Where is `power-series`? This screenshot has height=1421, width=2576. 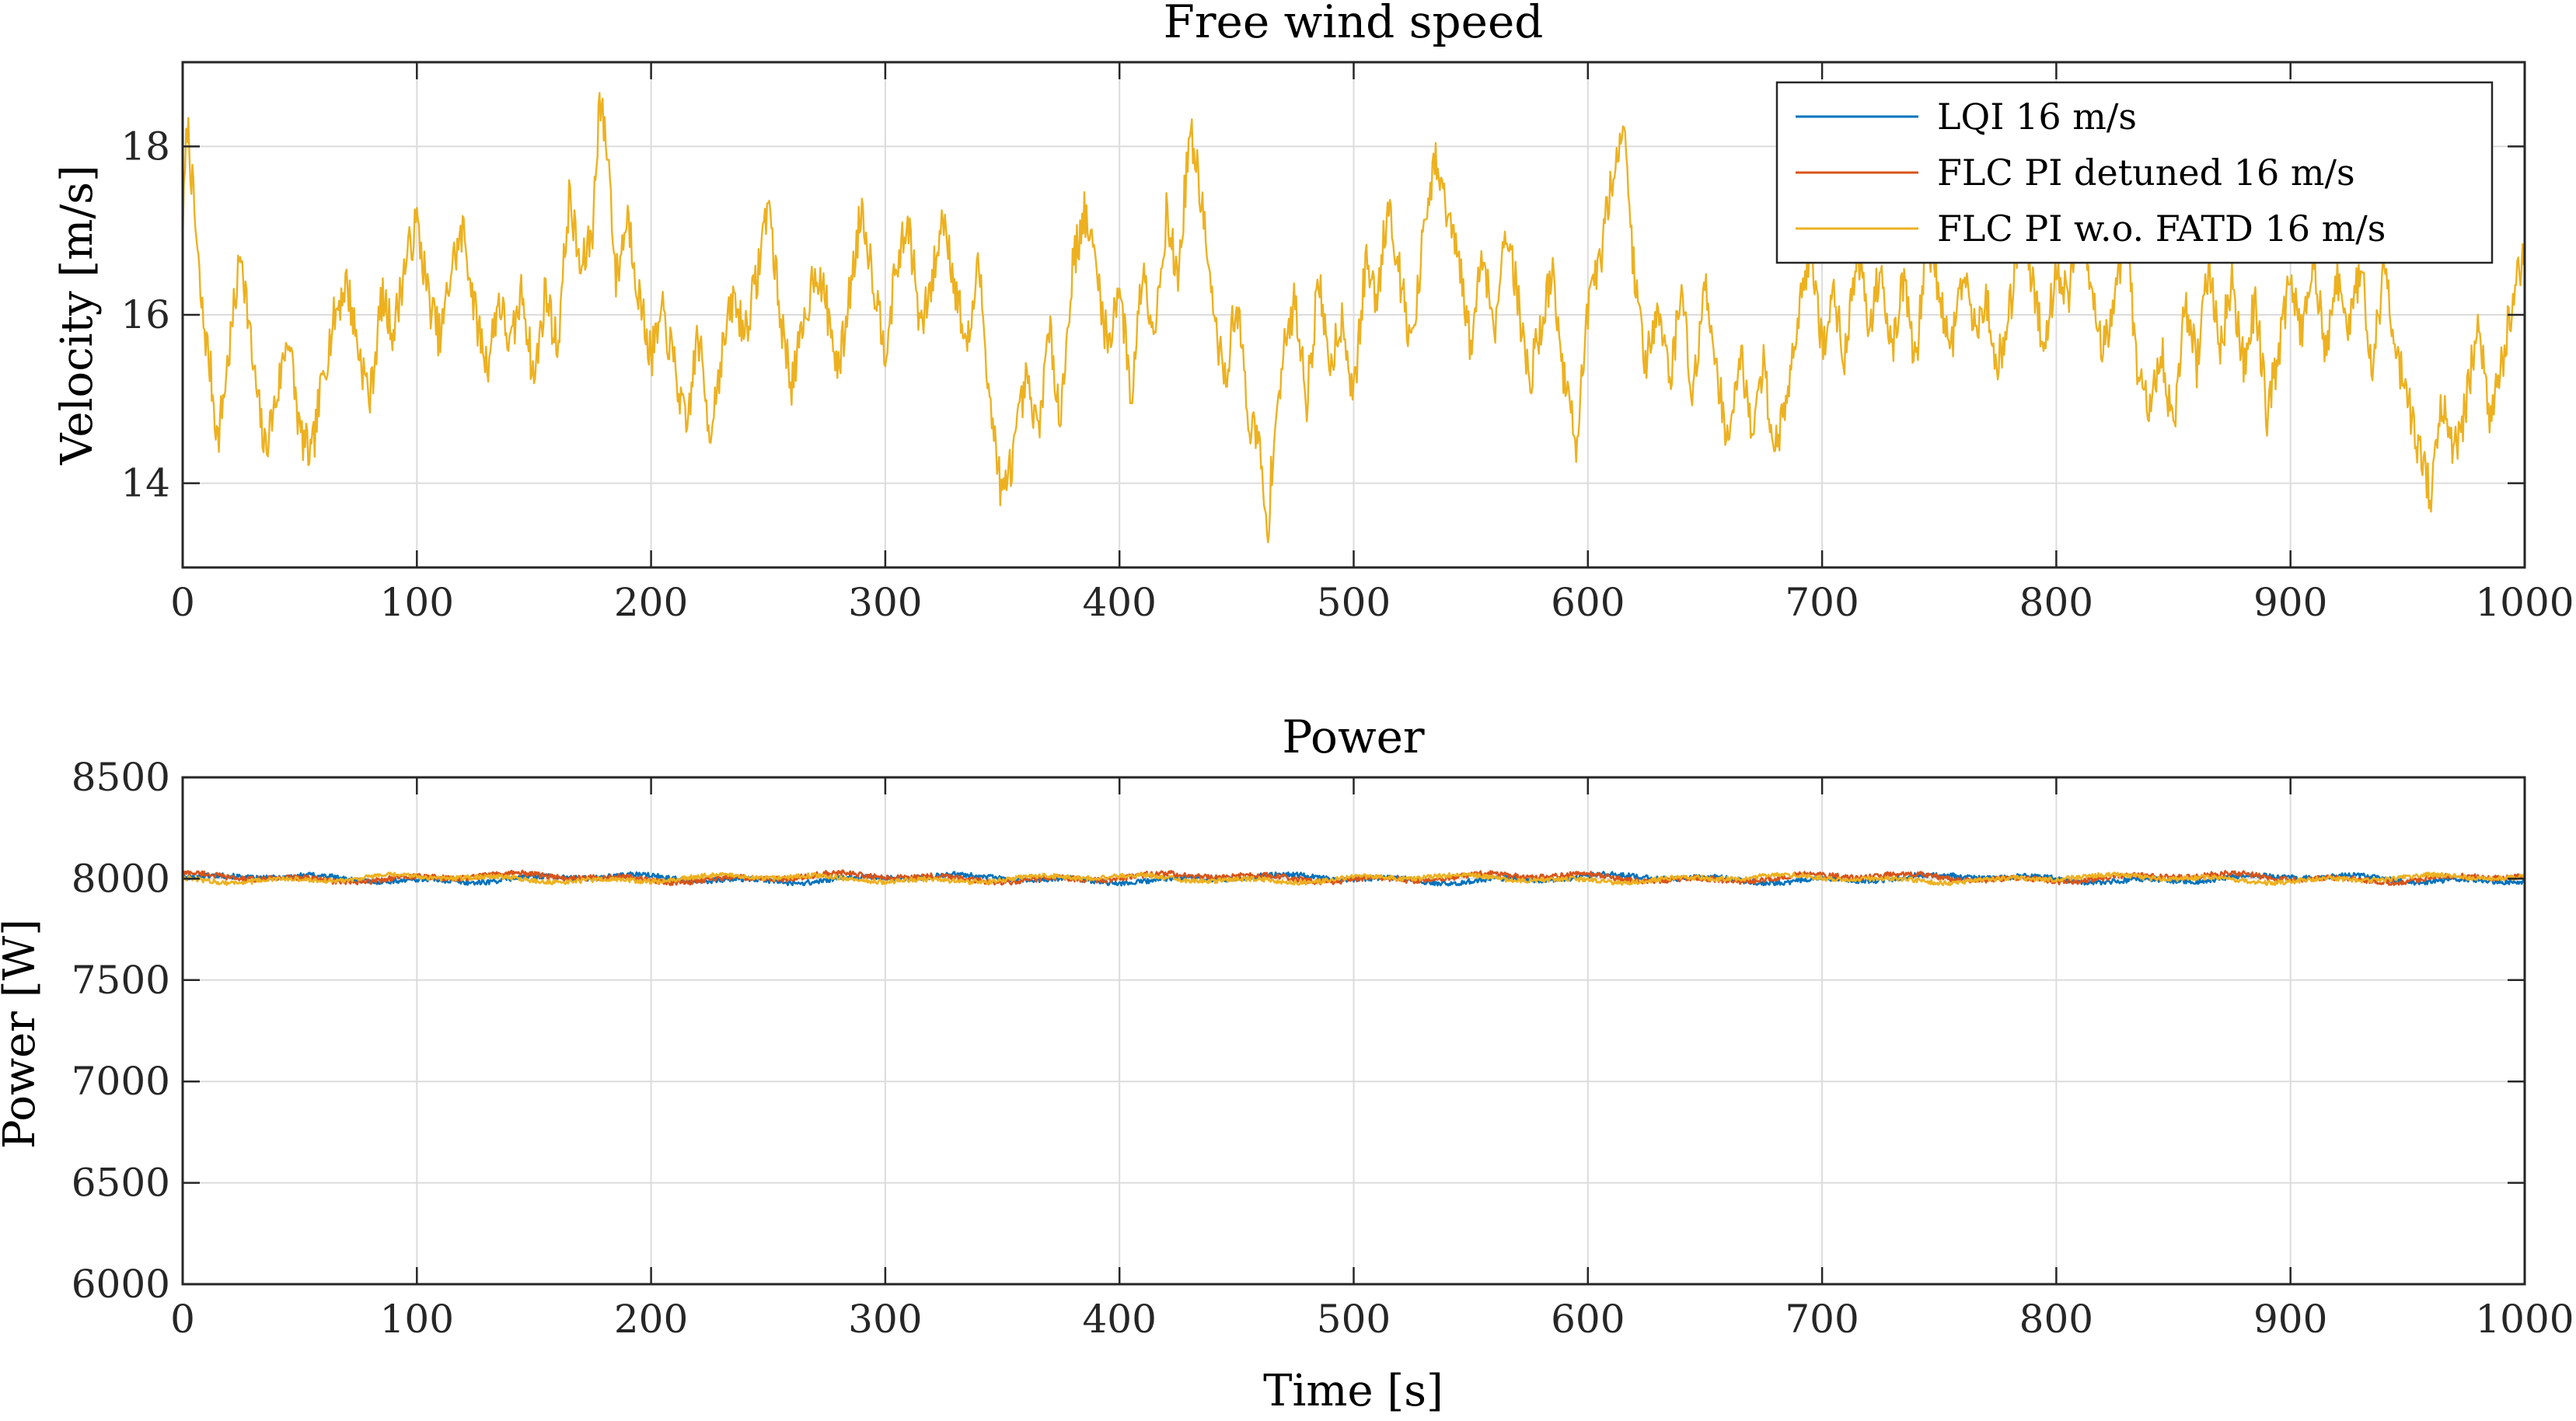
power-series is located at coordinates (1354, 878).